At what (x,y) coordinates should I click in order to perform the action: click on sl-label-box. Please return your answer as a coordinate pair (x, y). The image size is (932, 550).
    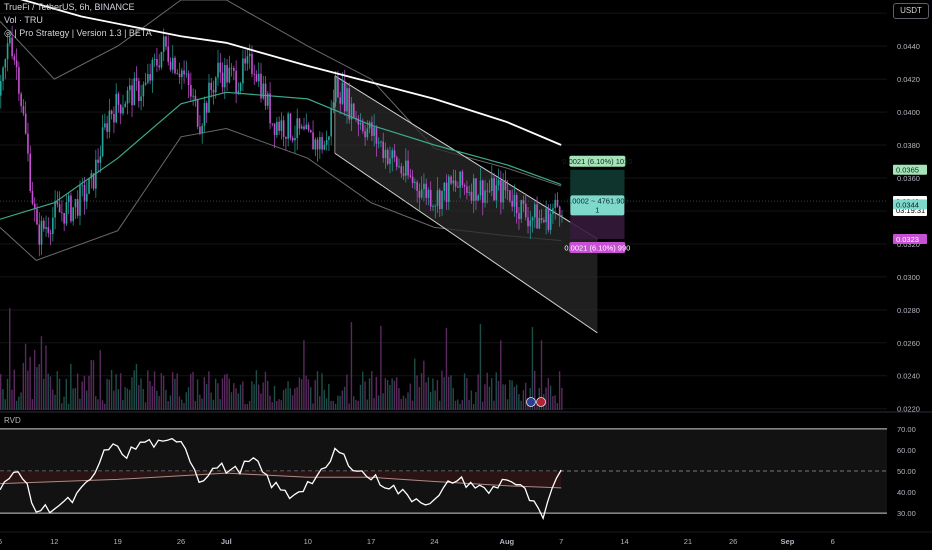
    Looking at the image, I should click on (597, 247).